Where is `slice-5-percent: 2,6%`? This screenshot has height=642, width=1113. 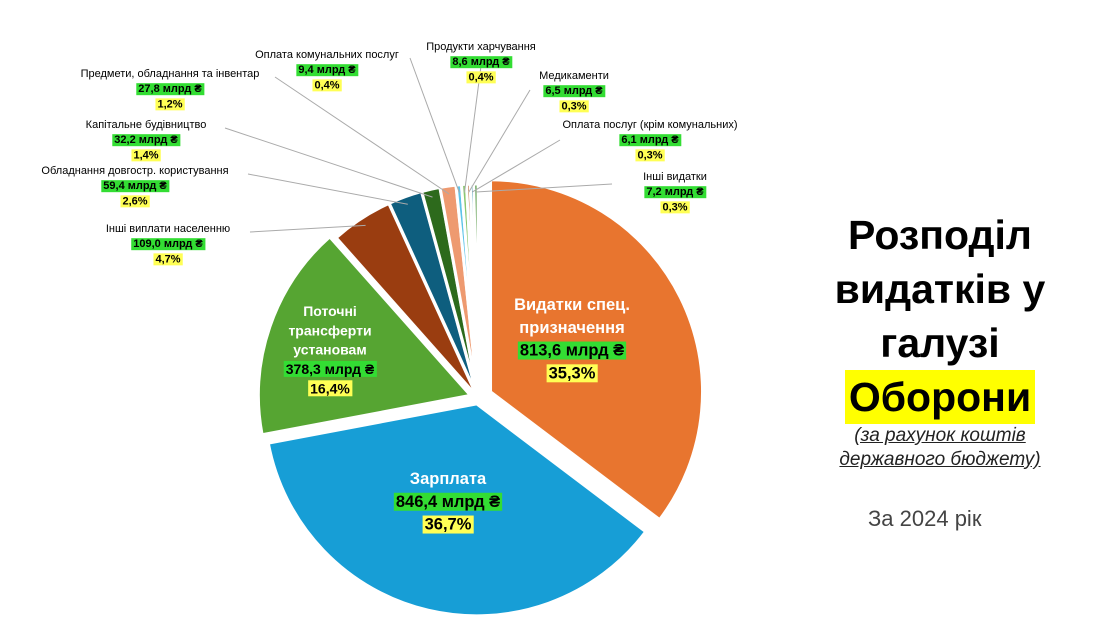 slice-5-percent: 2,6% is located at coordinates (134, 201).